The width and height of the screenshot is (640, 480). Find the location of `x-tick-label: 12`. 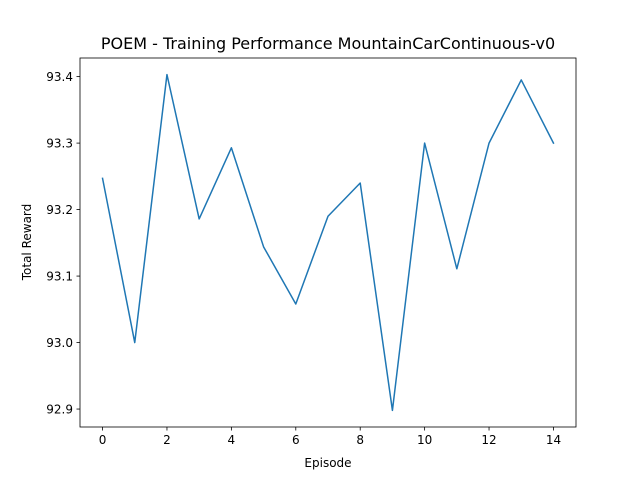

x-tick-label: 12 is located at coordinates (488, 440).